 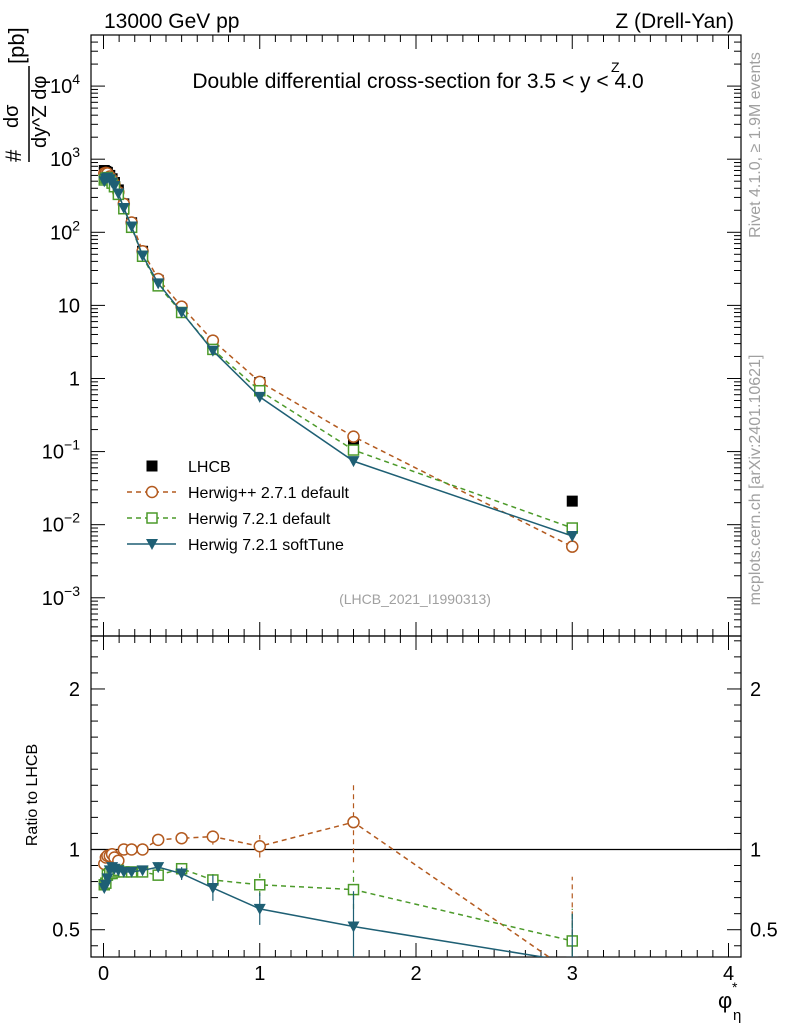 I want to click on x-tick-label: 0, so click(x=103, y=974).